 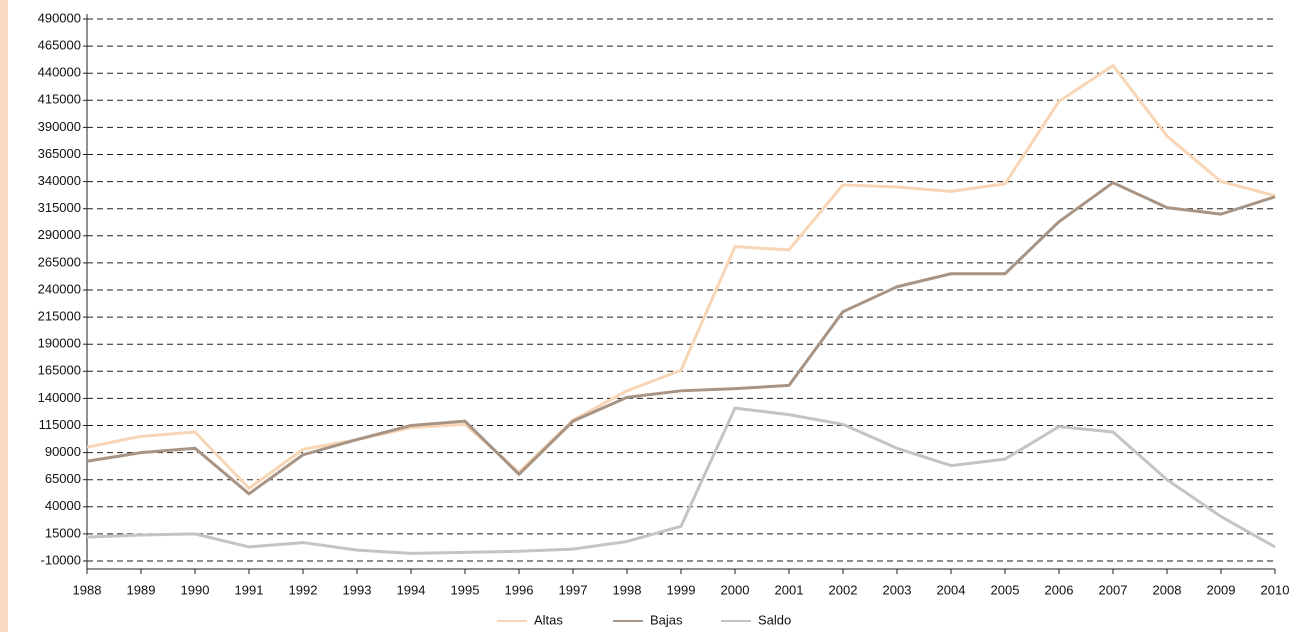 What do you see at coordinates (59, 17) in the screenshot?
I see `y-tick-label: 490000` at bounding box center [59, 17].